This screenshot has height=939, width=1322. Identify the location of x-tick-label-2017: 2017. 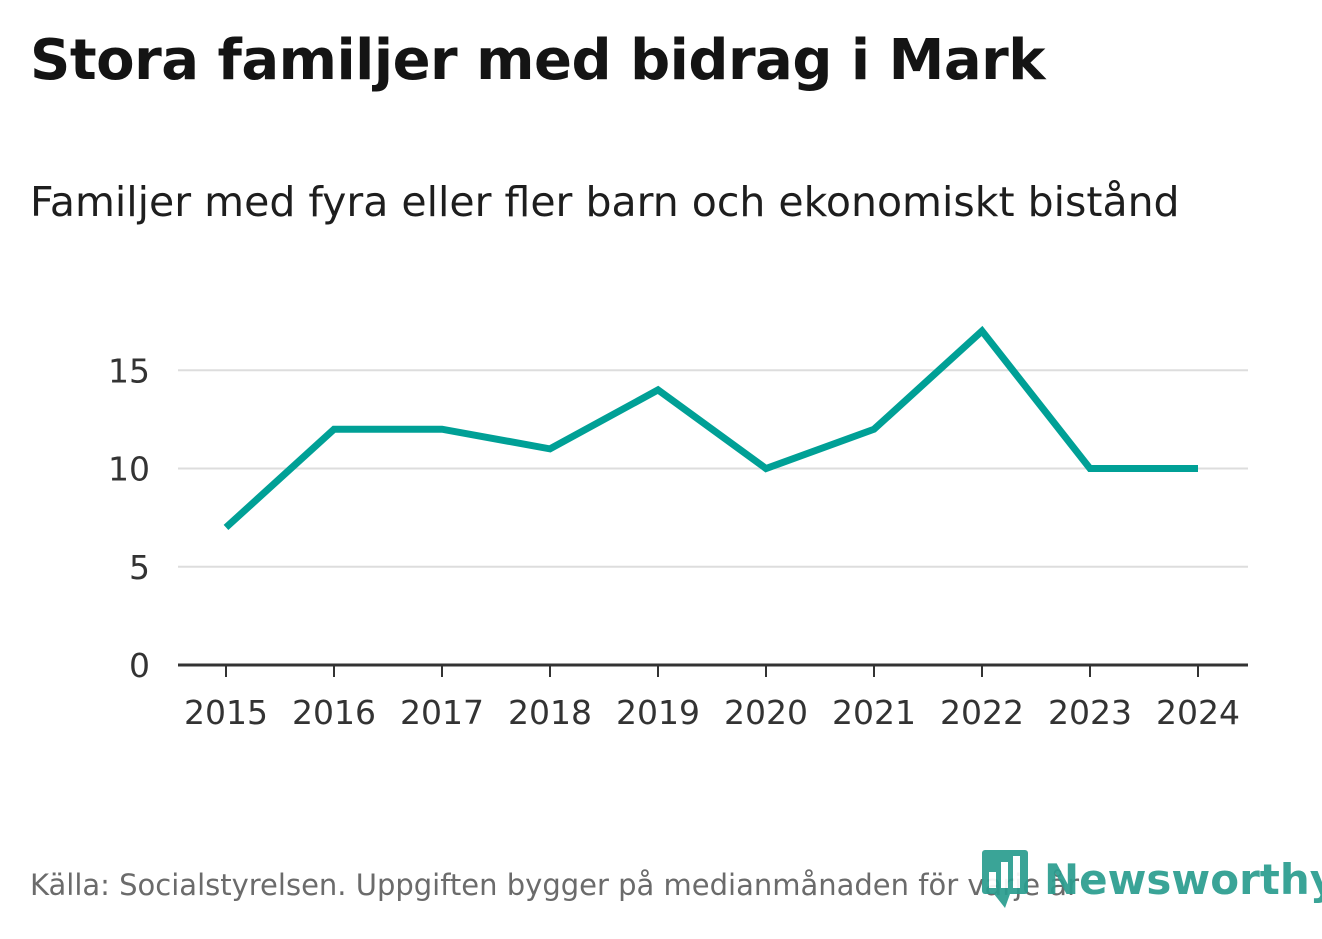
(442, 712).